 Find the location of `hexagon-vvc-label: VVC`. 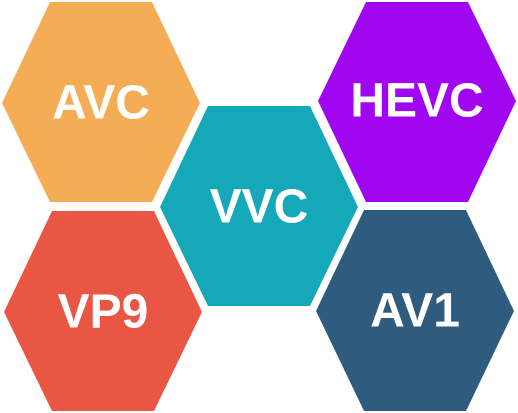

hexagon-vvc-label: VVC is located at coordinates (259, 207).